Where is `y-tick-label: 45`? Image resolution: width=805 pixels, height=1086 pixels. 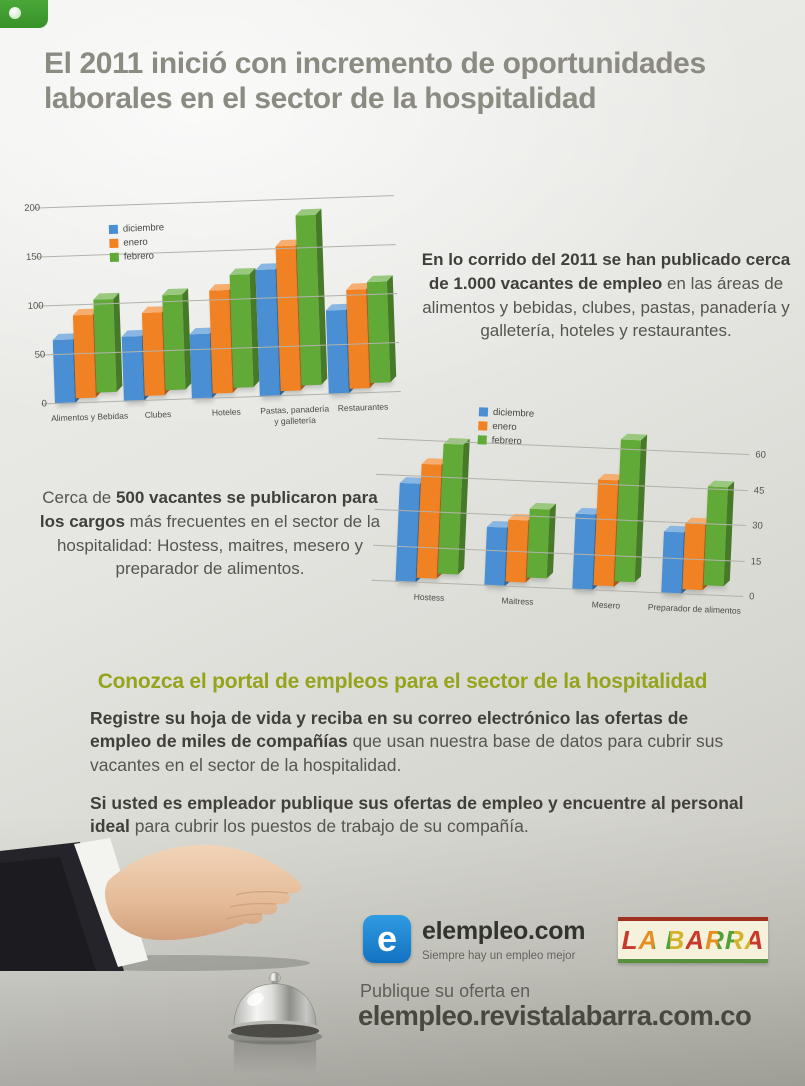
y-tick-label: 45 is located at coordinates (759, 490).